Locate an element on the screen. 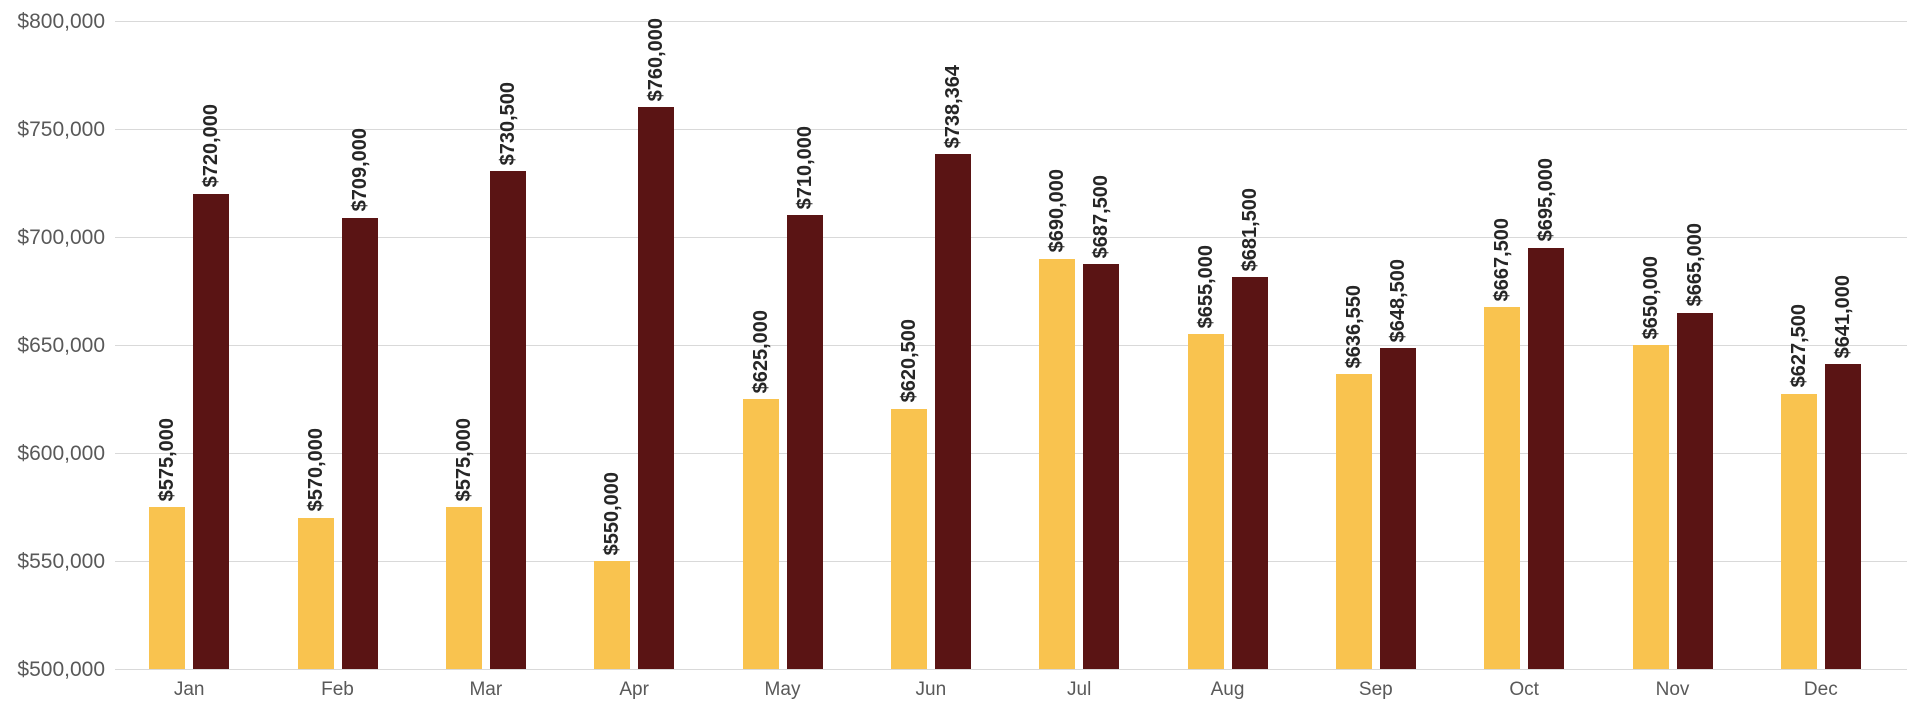  bar-series-2-jun is located at coordinates (952, 411).